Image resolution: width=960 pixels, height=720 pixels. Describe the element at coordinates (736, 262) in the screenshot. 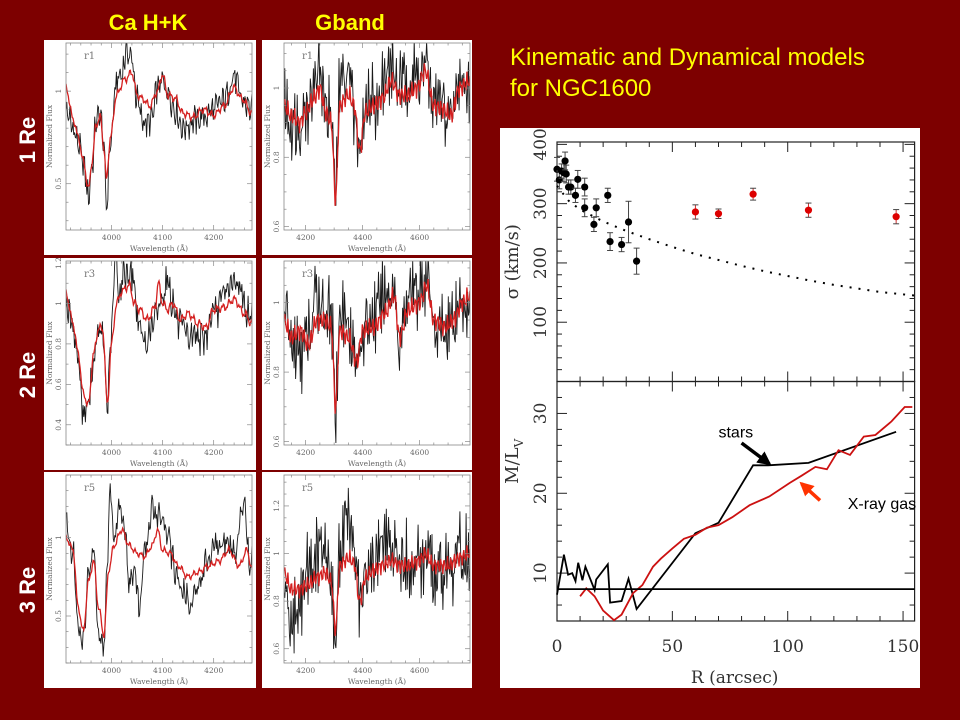

I see `sigma-axes-frame` at that location.